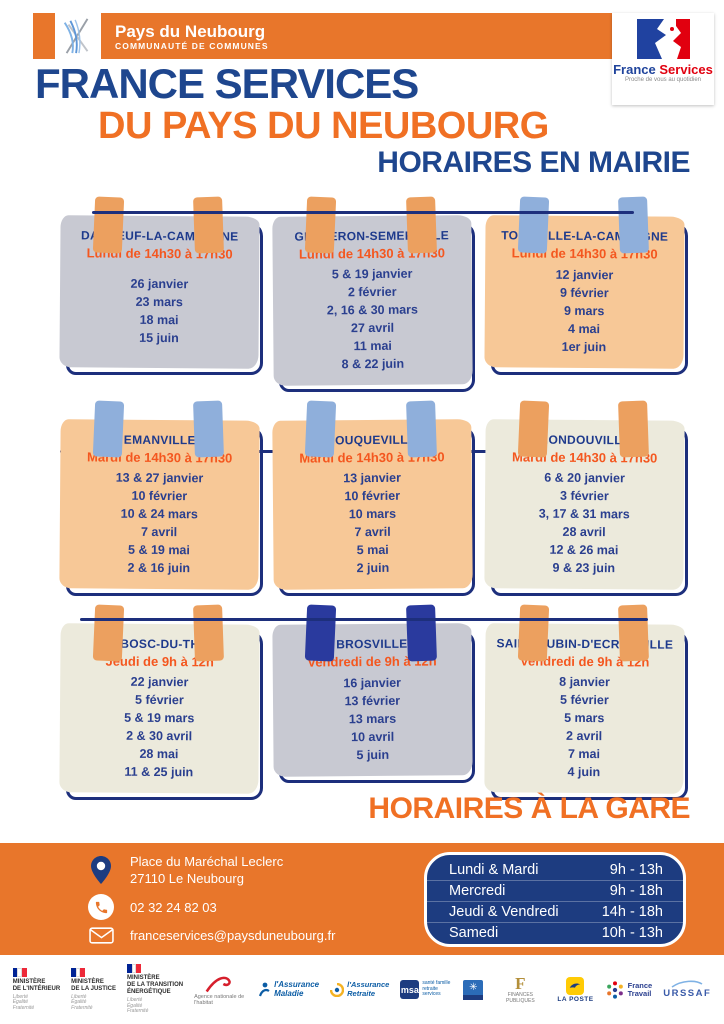 The image size is (724, 1024). Describe the element at coordinates (436, 989) in the screenshot. I see `partner-label: santé famille retraite services` at that location.